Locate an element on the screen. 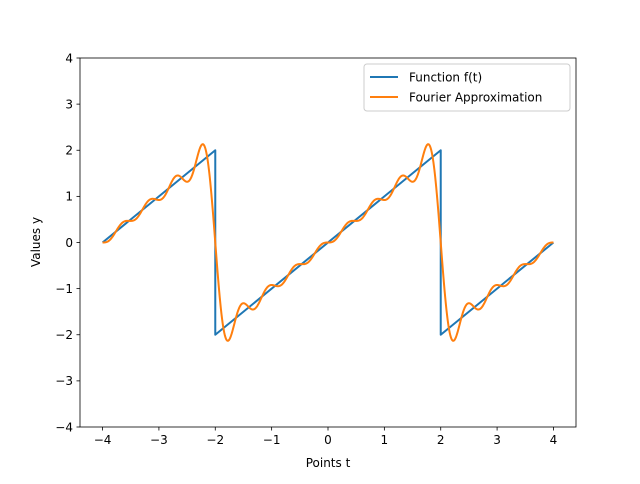 This screenshot has width=640, height=484. y-tick-label: 2 is located at coordinates (69, 151).